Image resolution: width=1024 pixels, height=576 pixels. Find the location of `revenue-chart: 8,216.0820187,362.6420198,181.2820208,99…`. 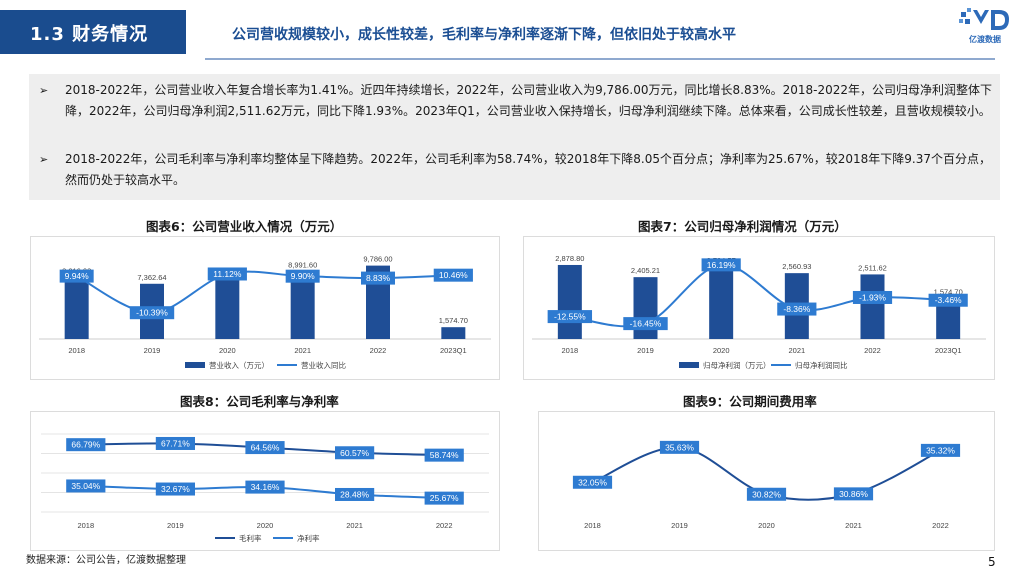

revenue-chart: 8,216.0820187,362.6420198,181.2820208,99… is located at coordinates (265, 308).